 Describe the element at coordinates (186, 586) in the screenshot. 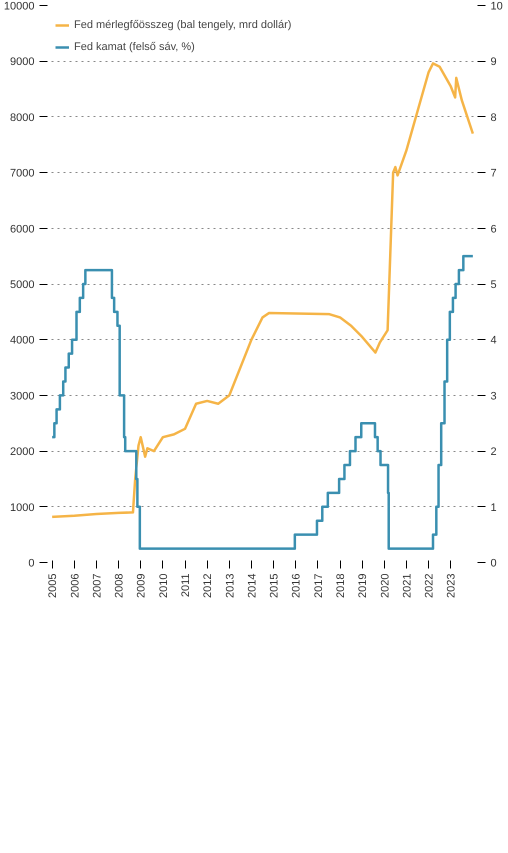

I see `x-tick-label: 2011` at that location.